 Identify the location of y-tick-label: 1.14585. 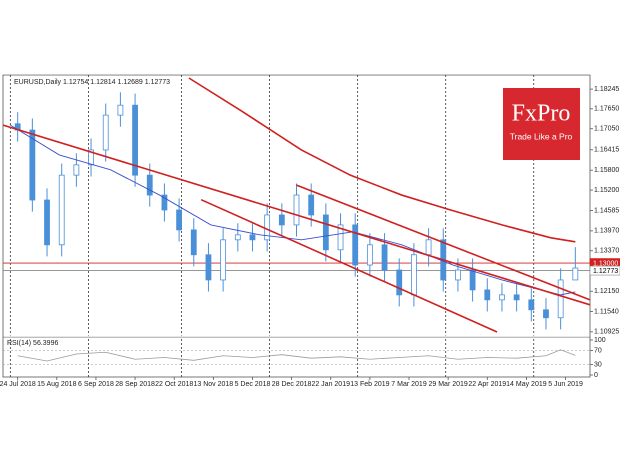
(606, 210).